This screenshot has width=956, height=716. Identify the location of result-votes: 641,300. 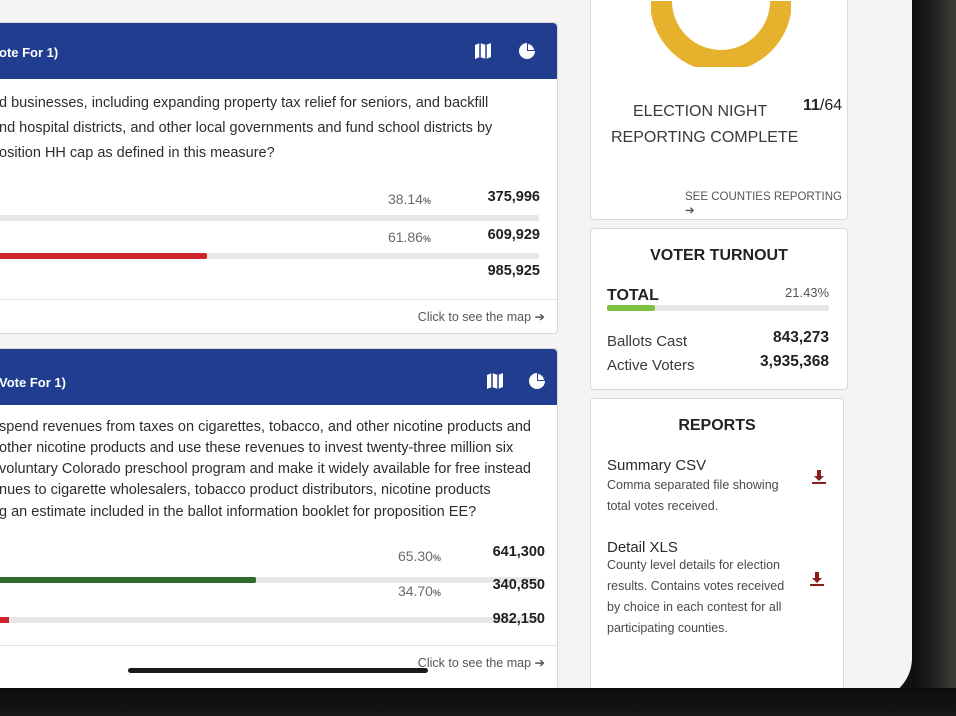
(518, 552).